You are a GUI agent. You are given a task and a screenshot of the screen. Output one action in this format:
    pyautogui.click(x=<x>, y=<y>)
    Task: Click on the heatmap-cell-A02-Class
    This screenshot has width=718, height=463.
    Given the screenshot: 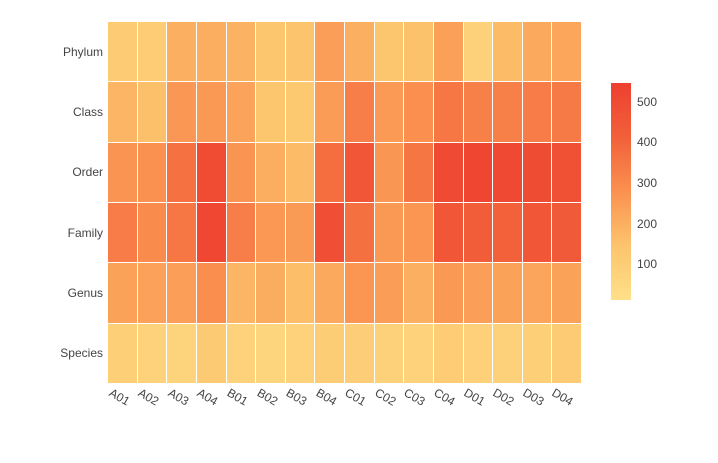 What is the action you would take?
    pyautogui.click(x=152, y=112)
    